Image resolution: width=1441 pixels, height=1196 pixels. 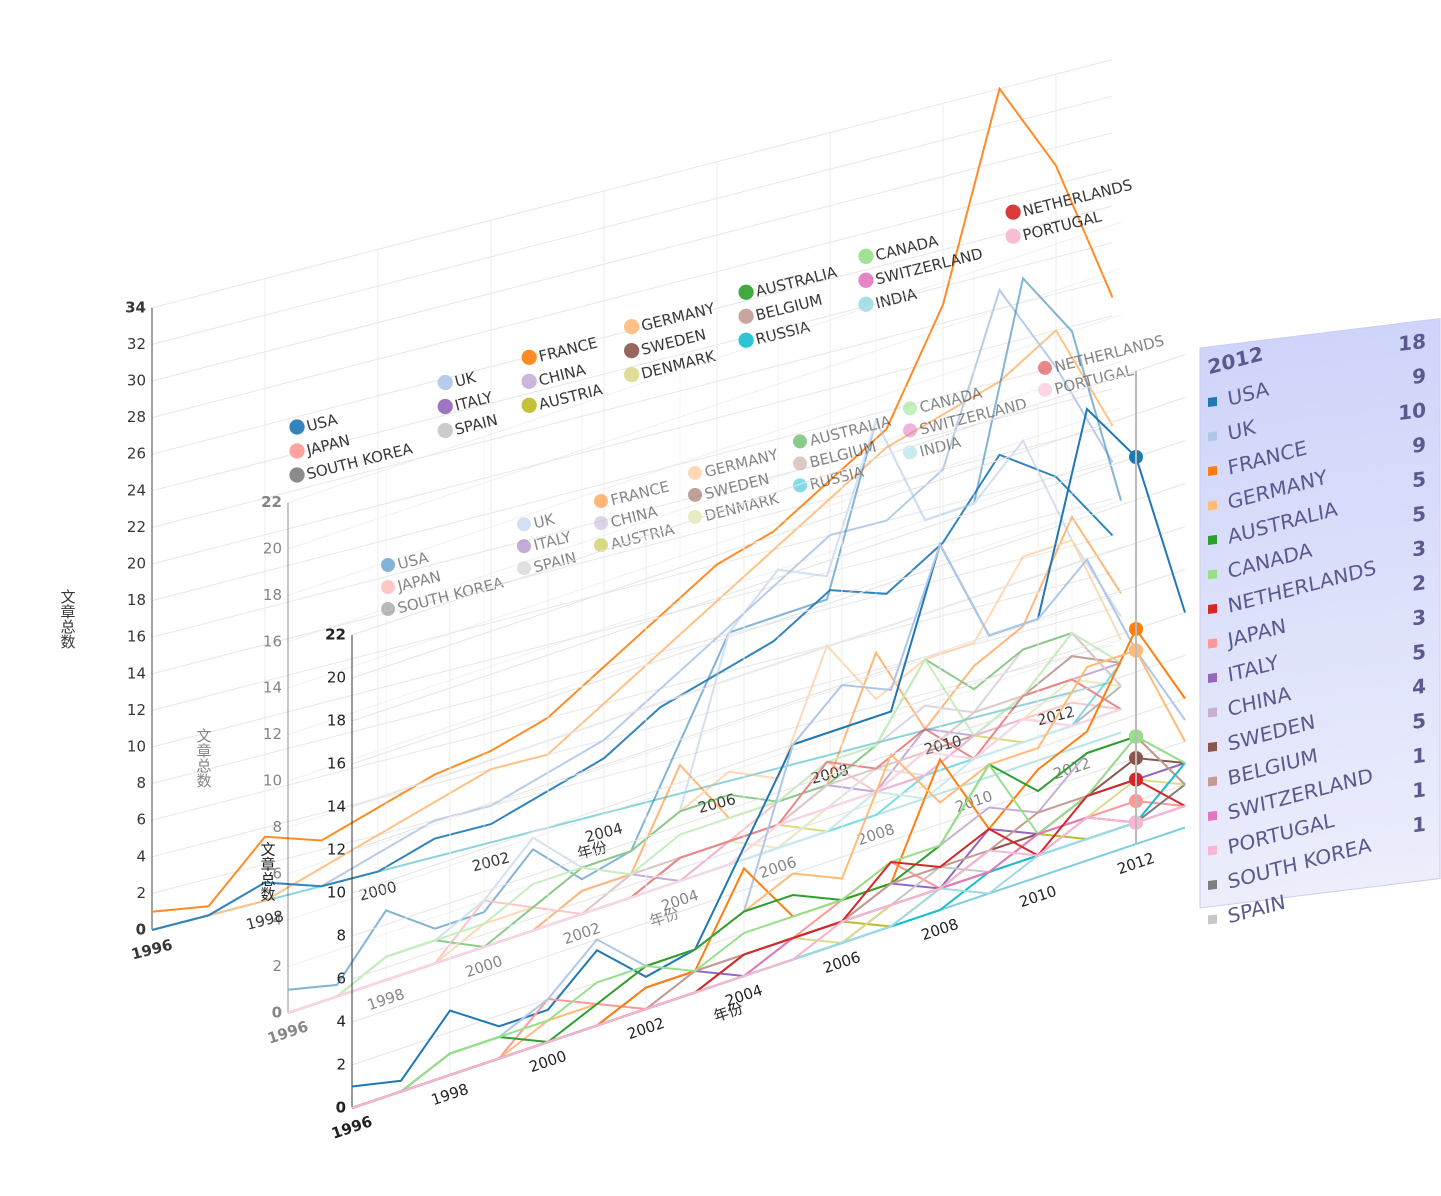 I want to click on legend-label: ITALY, so click(x=474, y=401).